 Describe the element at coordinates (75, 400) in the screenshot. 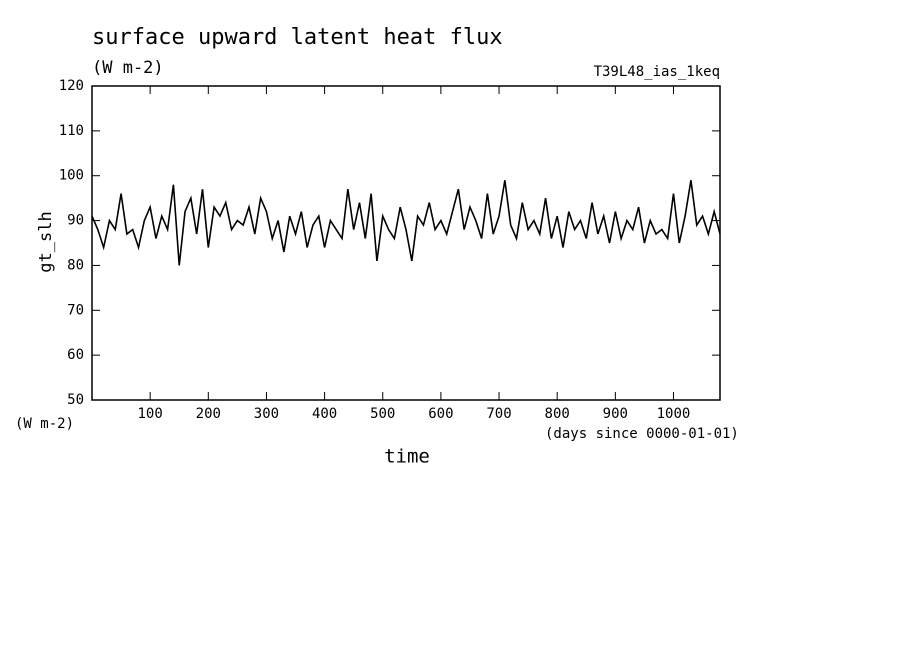

I see `y-tick-label: 50` at that location.